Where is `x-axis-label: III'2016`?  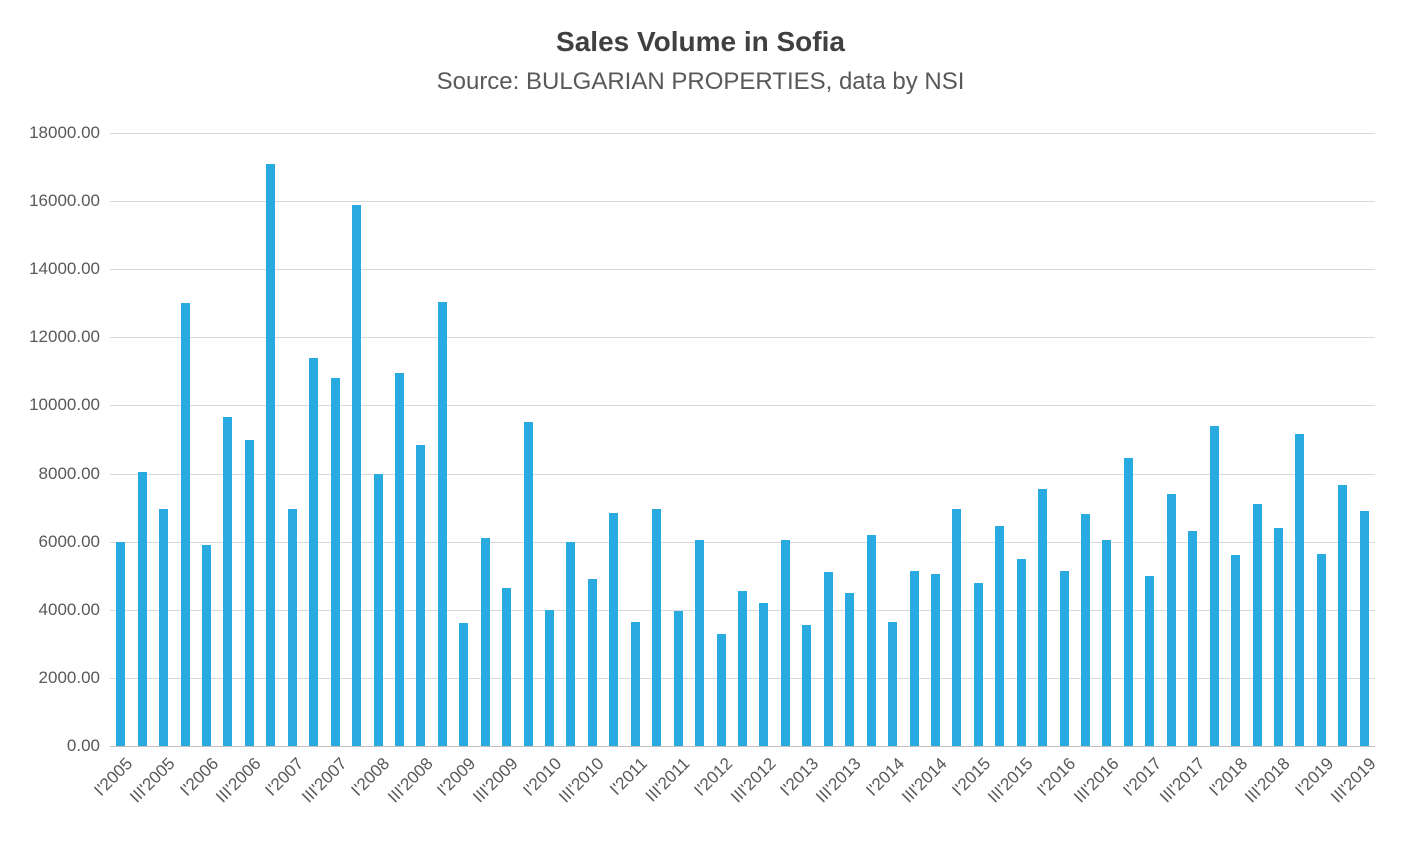 x-axis-label: III'2016 is located at coordinates (1096, 780).